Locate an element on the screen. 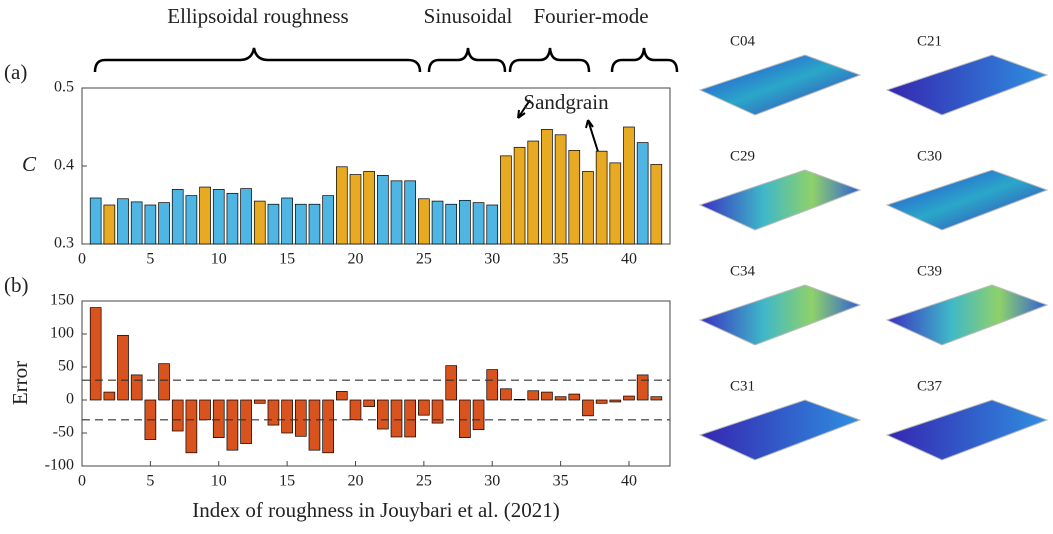 The height and width of the screenshot is (534, 1053). y-tick-label: 150 is located at coordinates (62, 300).